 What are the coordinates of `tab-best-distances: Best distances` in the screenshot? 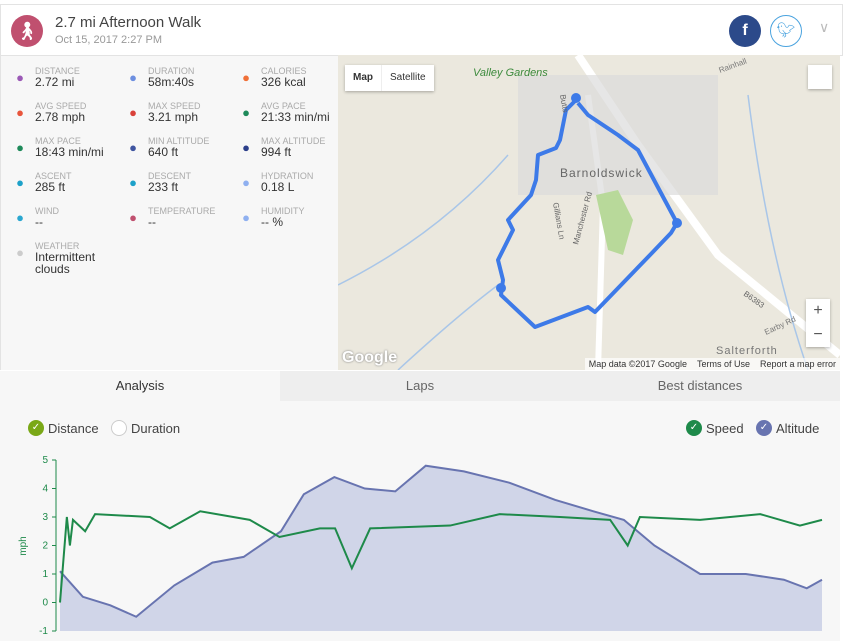 It's located at (700, 386).